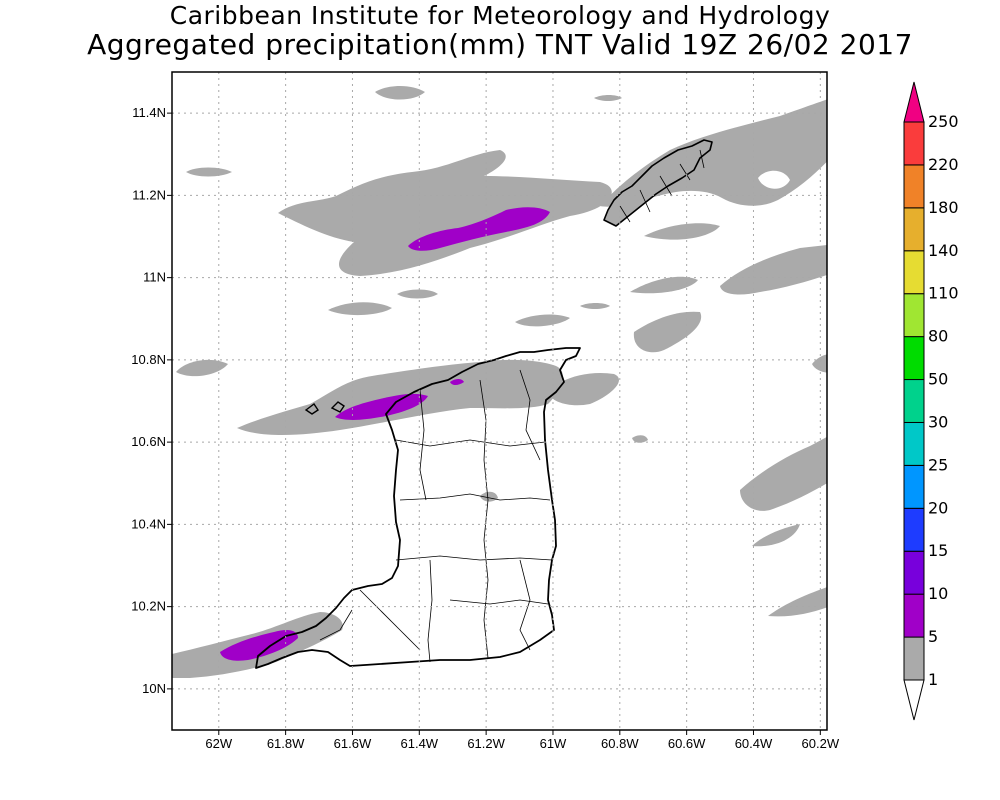 The image size is (1000, 800). I want to click on lat-tick-label: 11.4N, so click(149, 112).